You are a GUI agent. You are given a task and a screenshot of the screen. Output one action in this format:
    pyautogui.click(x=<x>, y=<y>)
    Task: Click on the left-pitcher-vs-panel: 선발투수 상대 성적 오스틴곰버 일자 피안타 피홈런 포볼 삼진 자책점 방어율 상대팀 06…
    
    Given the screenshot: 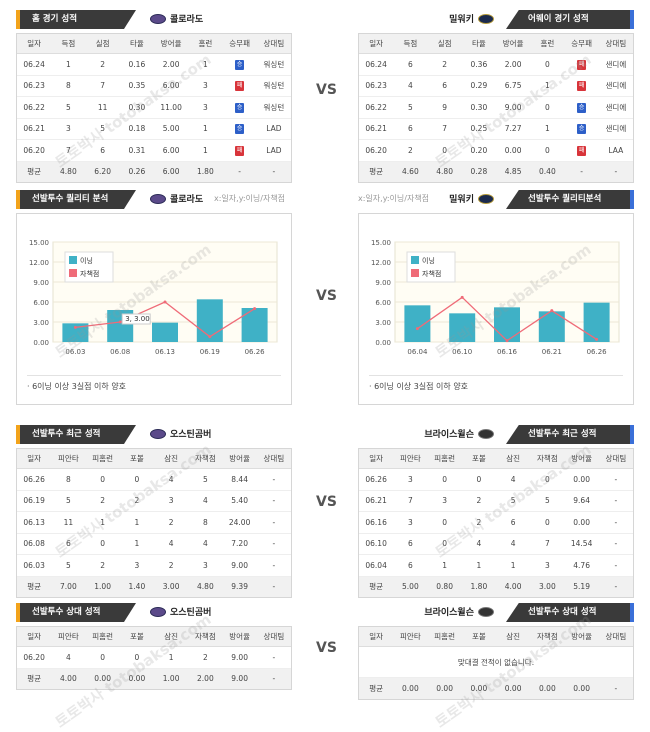 What is the action you would take?
    pyautogui.click(x=154, y=646)
    